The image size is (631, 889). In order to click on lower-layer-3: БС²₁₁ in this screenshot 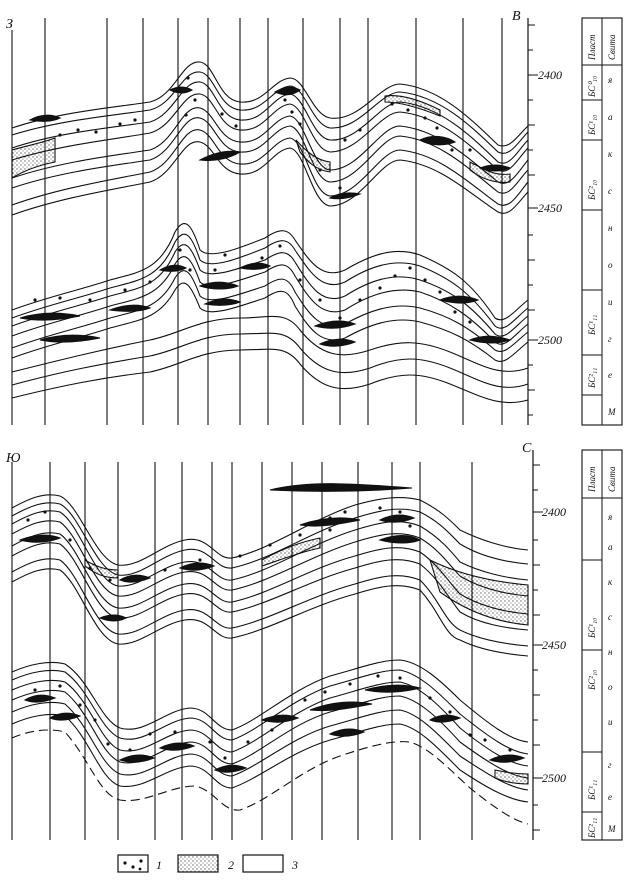, I will do `click(592, 828)`.